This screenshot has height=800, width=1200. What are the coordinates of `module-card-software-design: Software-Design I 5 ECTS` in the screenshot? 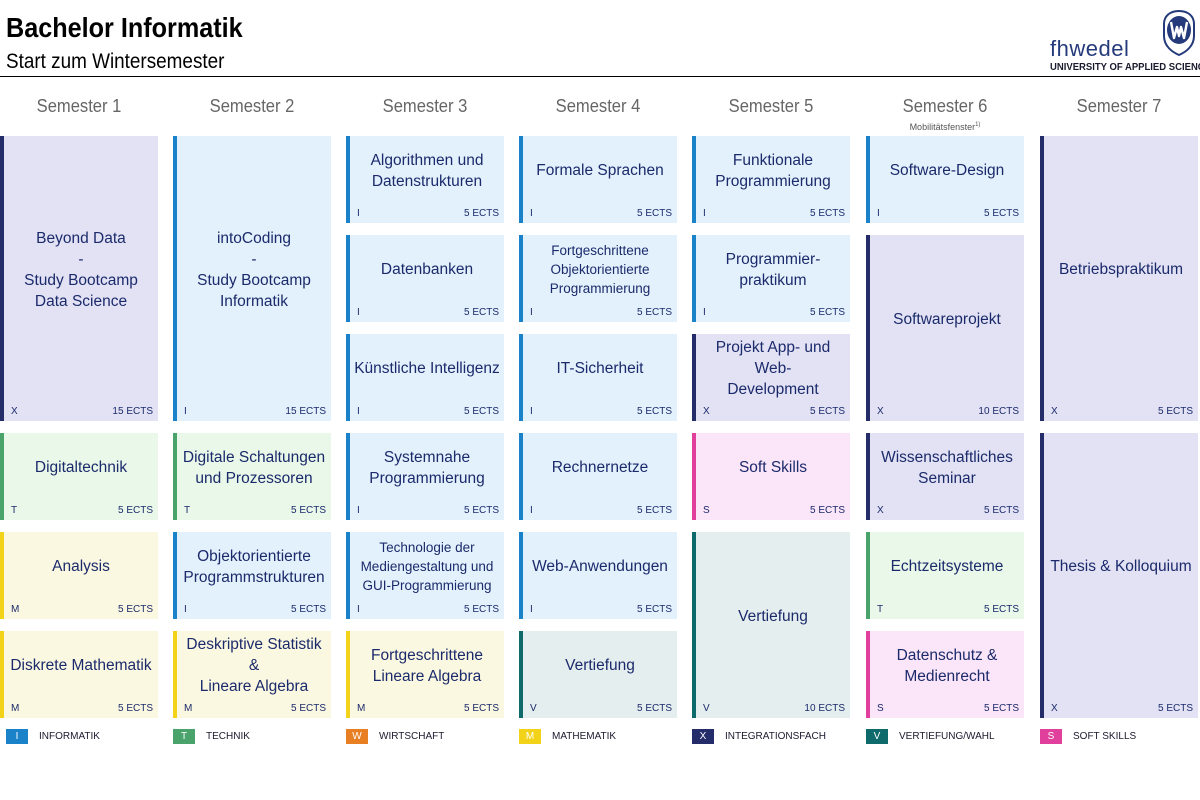 It's located at (945, 179).